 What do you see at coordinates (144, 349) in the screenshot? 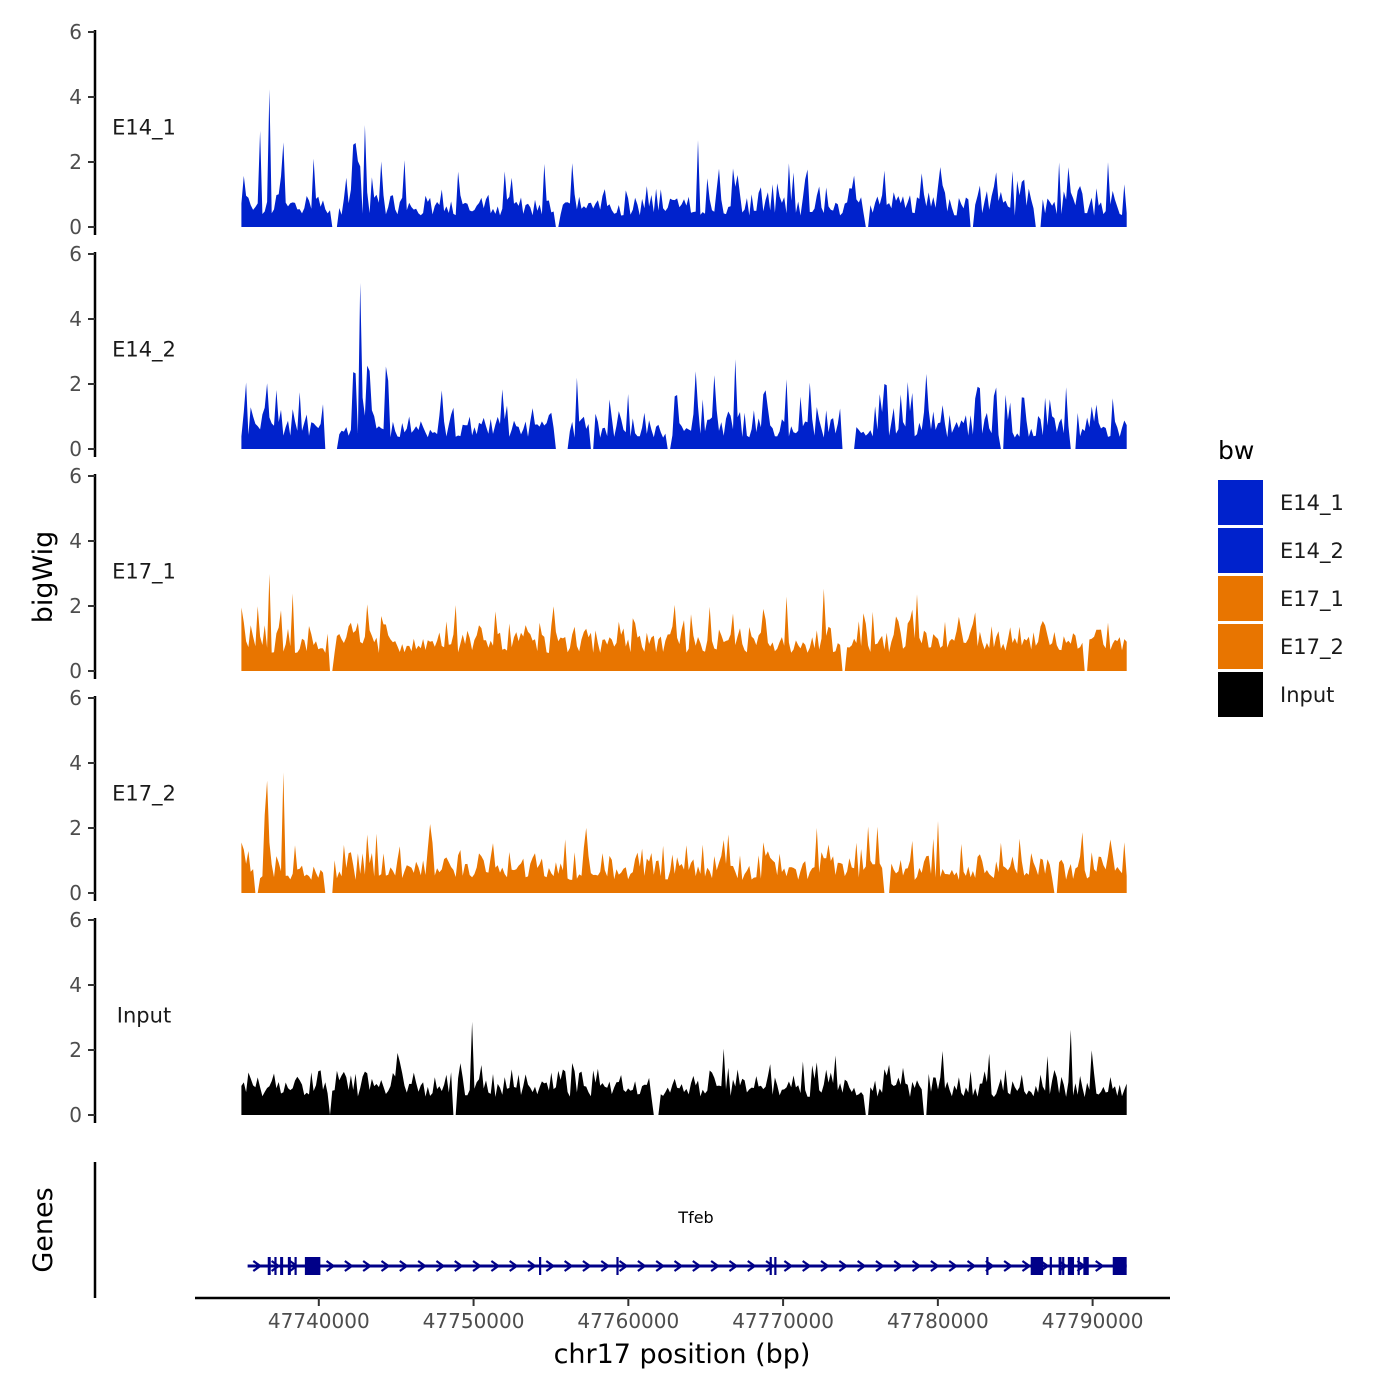
I see `track-label: E14_2` at bounding box center [144, 349].